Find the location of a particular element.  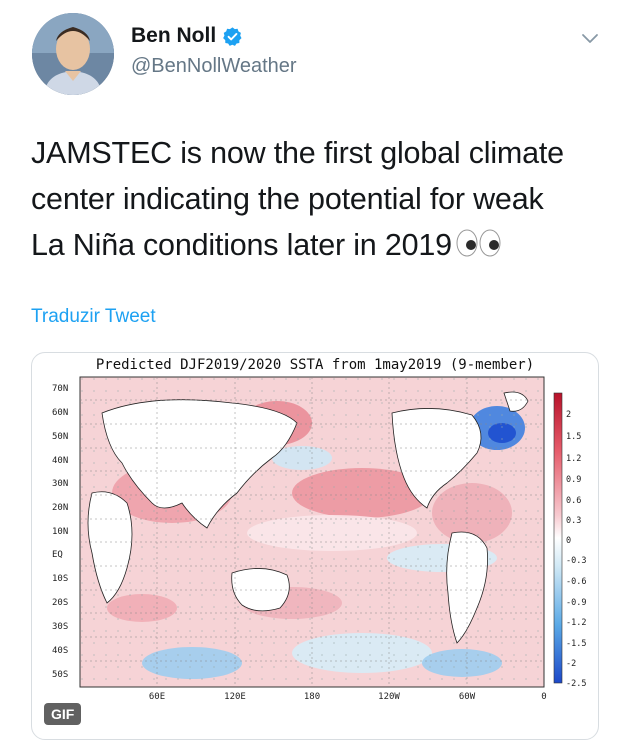

lon-label: 60W is located at coordinates (467, 697).